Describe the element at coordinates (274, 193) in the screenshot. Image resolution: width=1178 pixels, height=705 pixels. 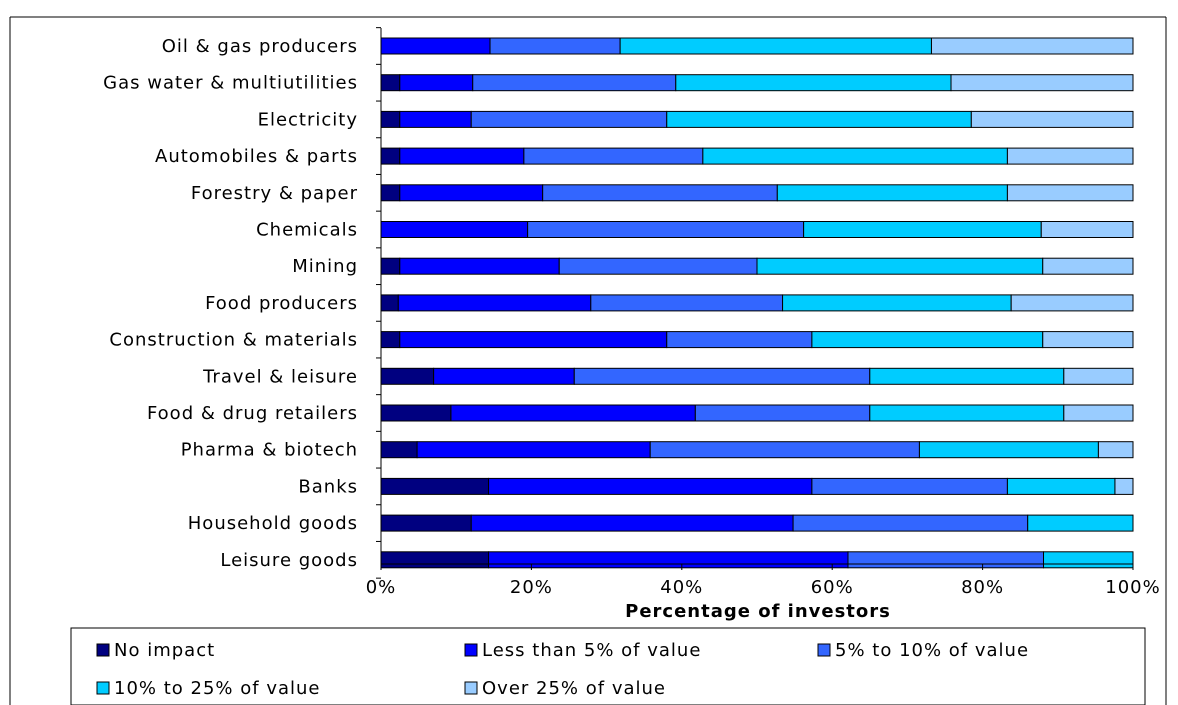
I see `category-label: Forestry & paper` at that location.